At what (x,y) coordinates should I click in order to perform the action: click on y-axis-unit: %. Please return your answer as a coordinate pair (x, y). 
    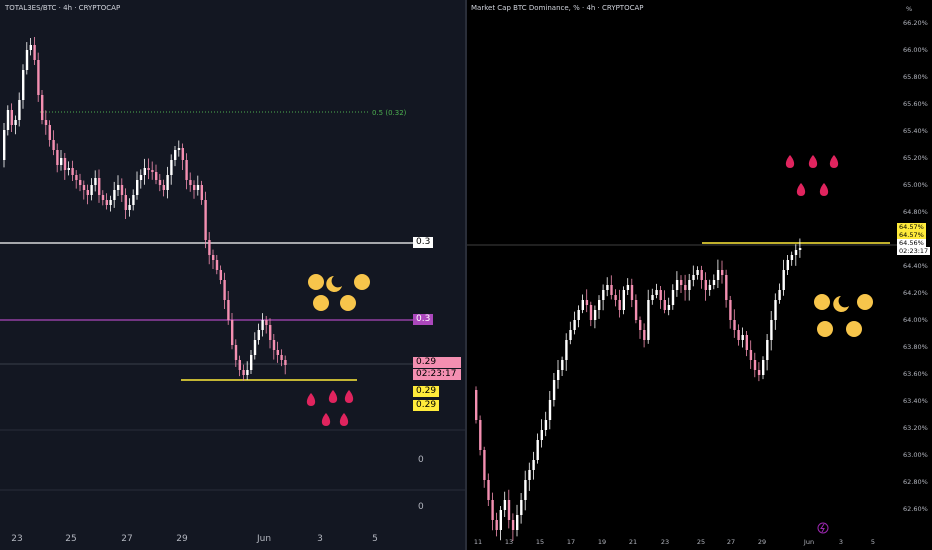
    Looking at the image, I should click on (909, 9).